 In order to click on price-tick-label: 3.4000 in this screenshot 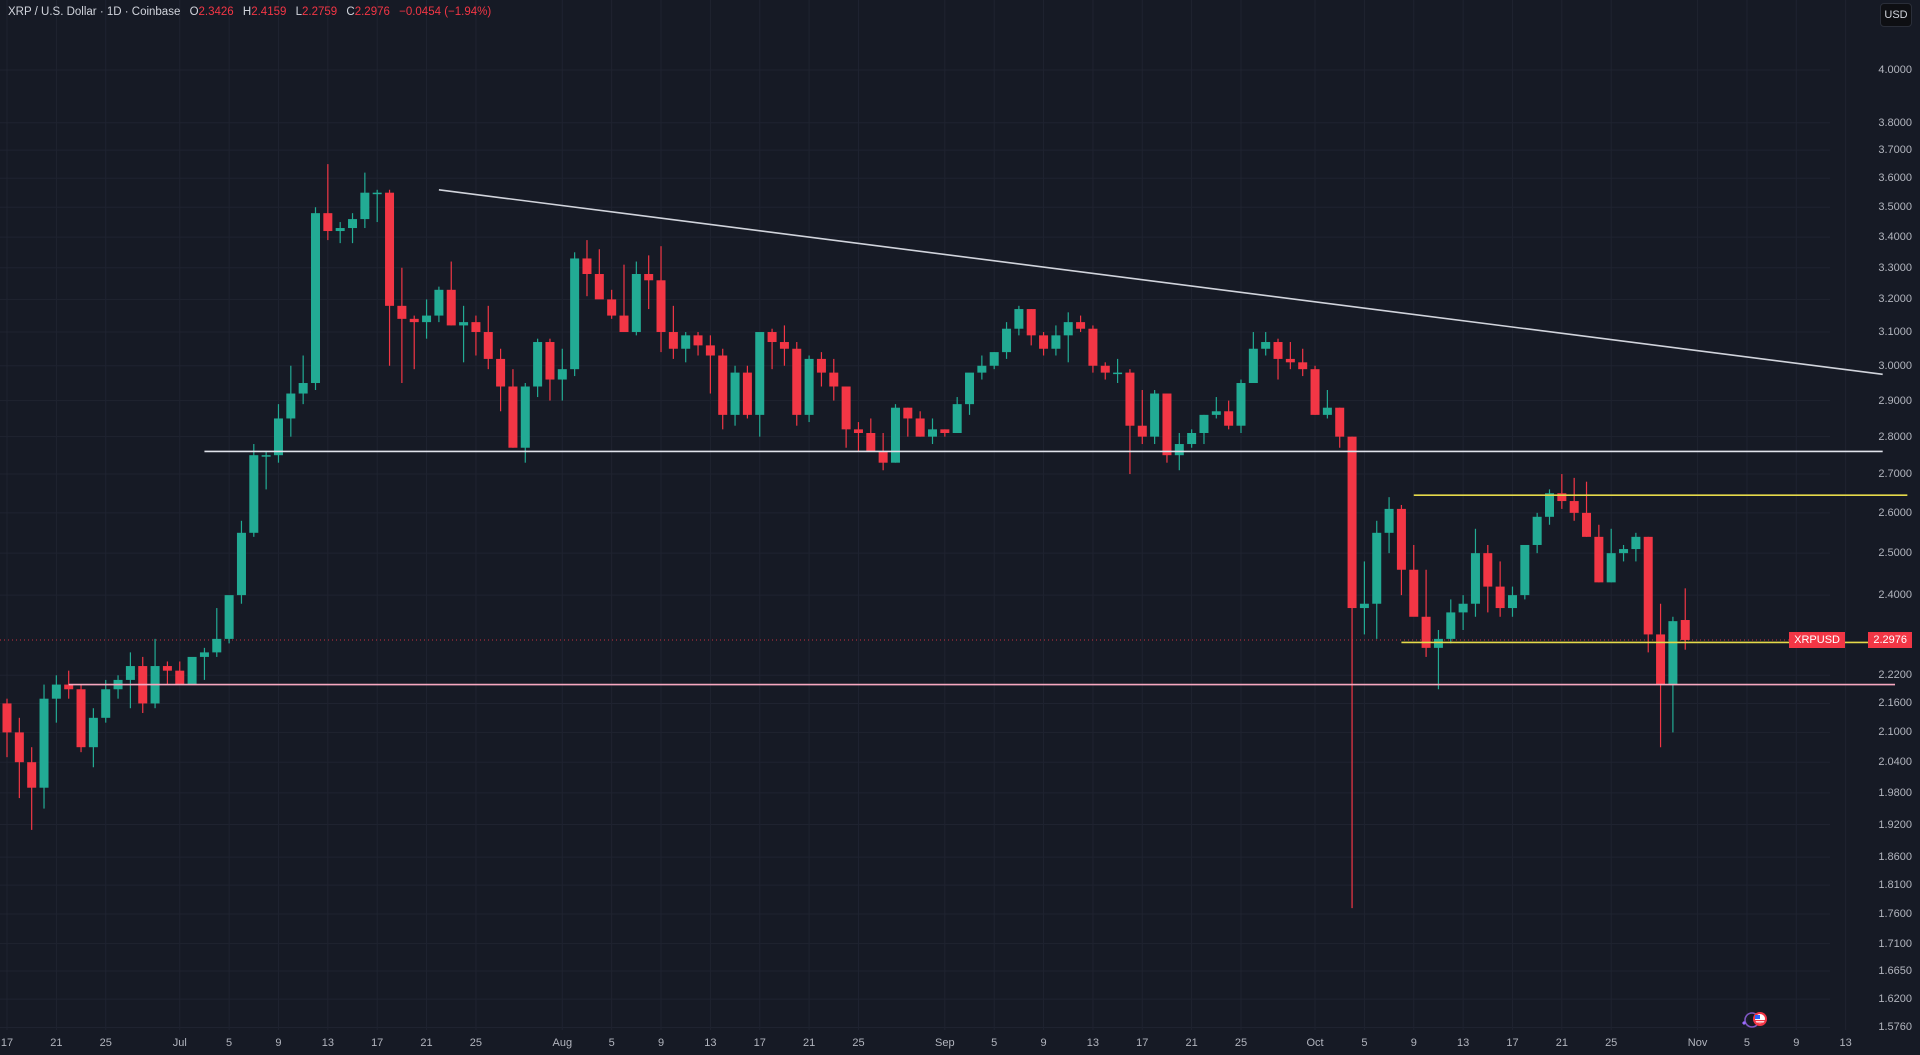, I will do `click(1895, 237)`.